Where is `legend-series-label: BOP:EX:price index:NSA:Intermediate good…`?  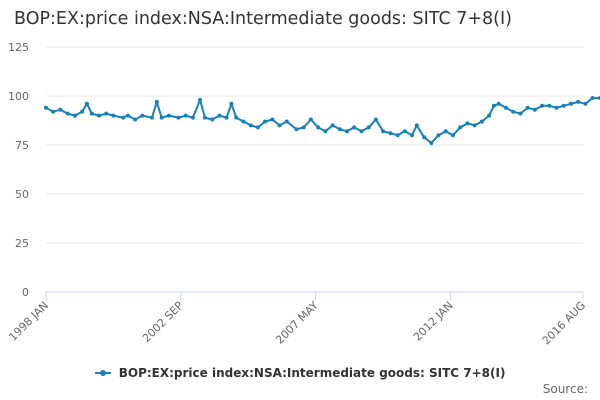 legend-series-label: BOP:EX:price index:NSA:Intermediate good… is located at coordinates (312, 373).